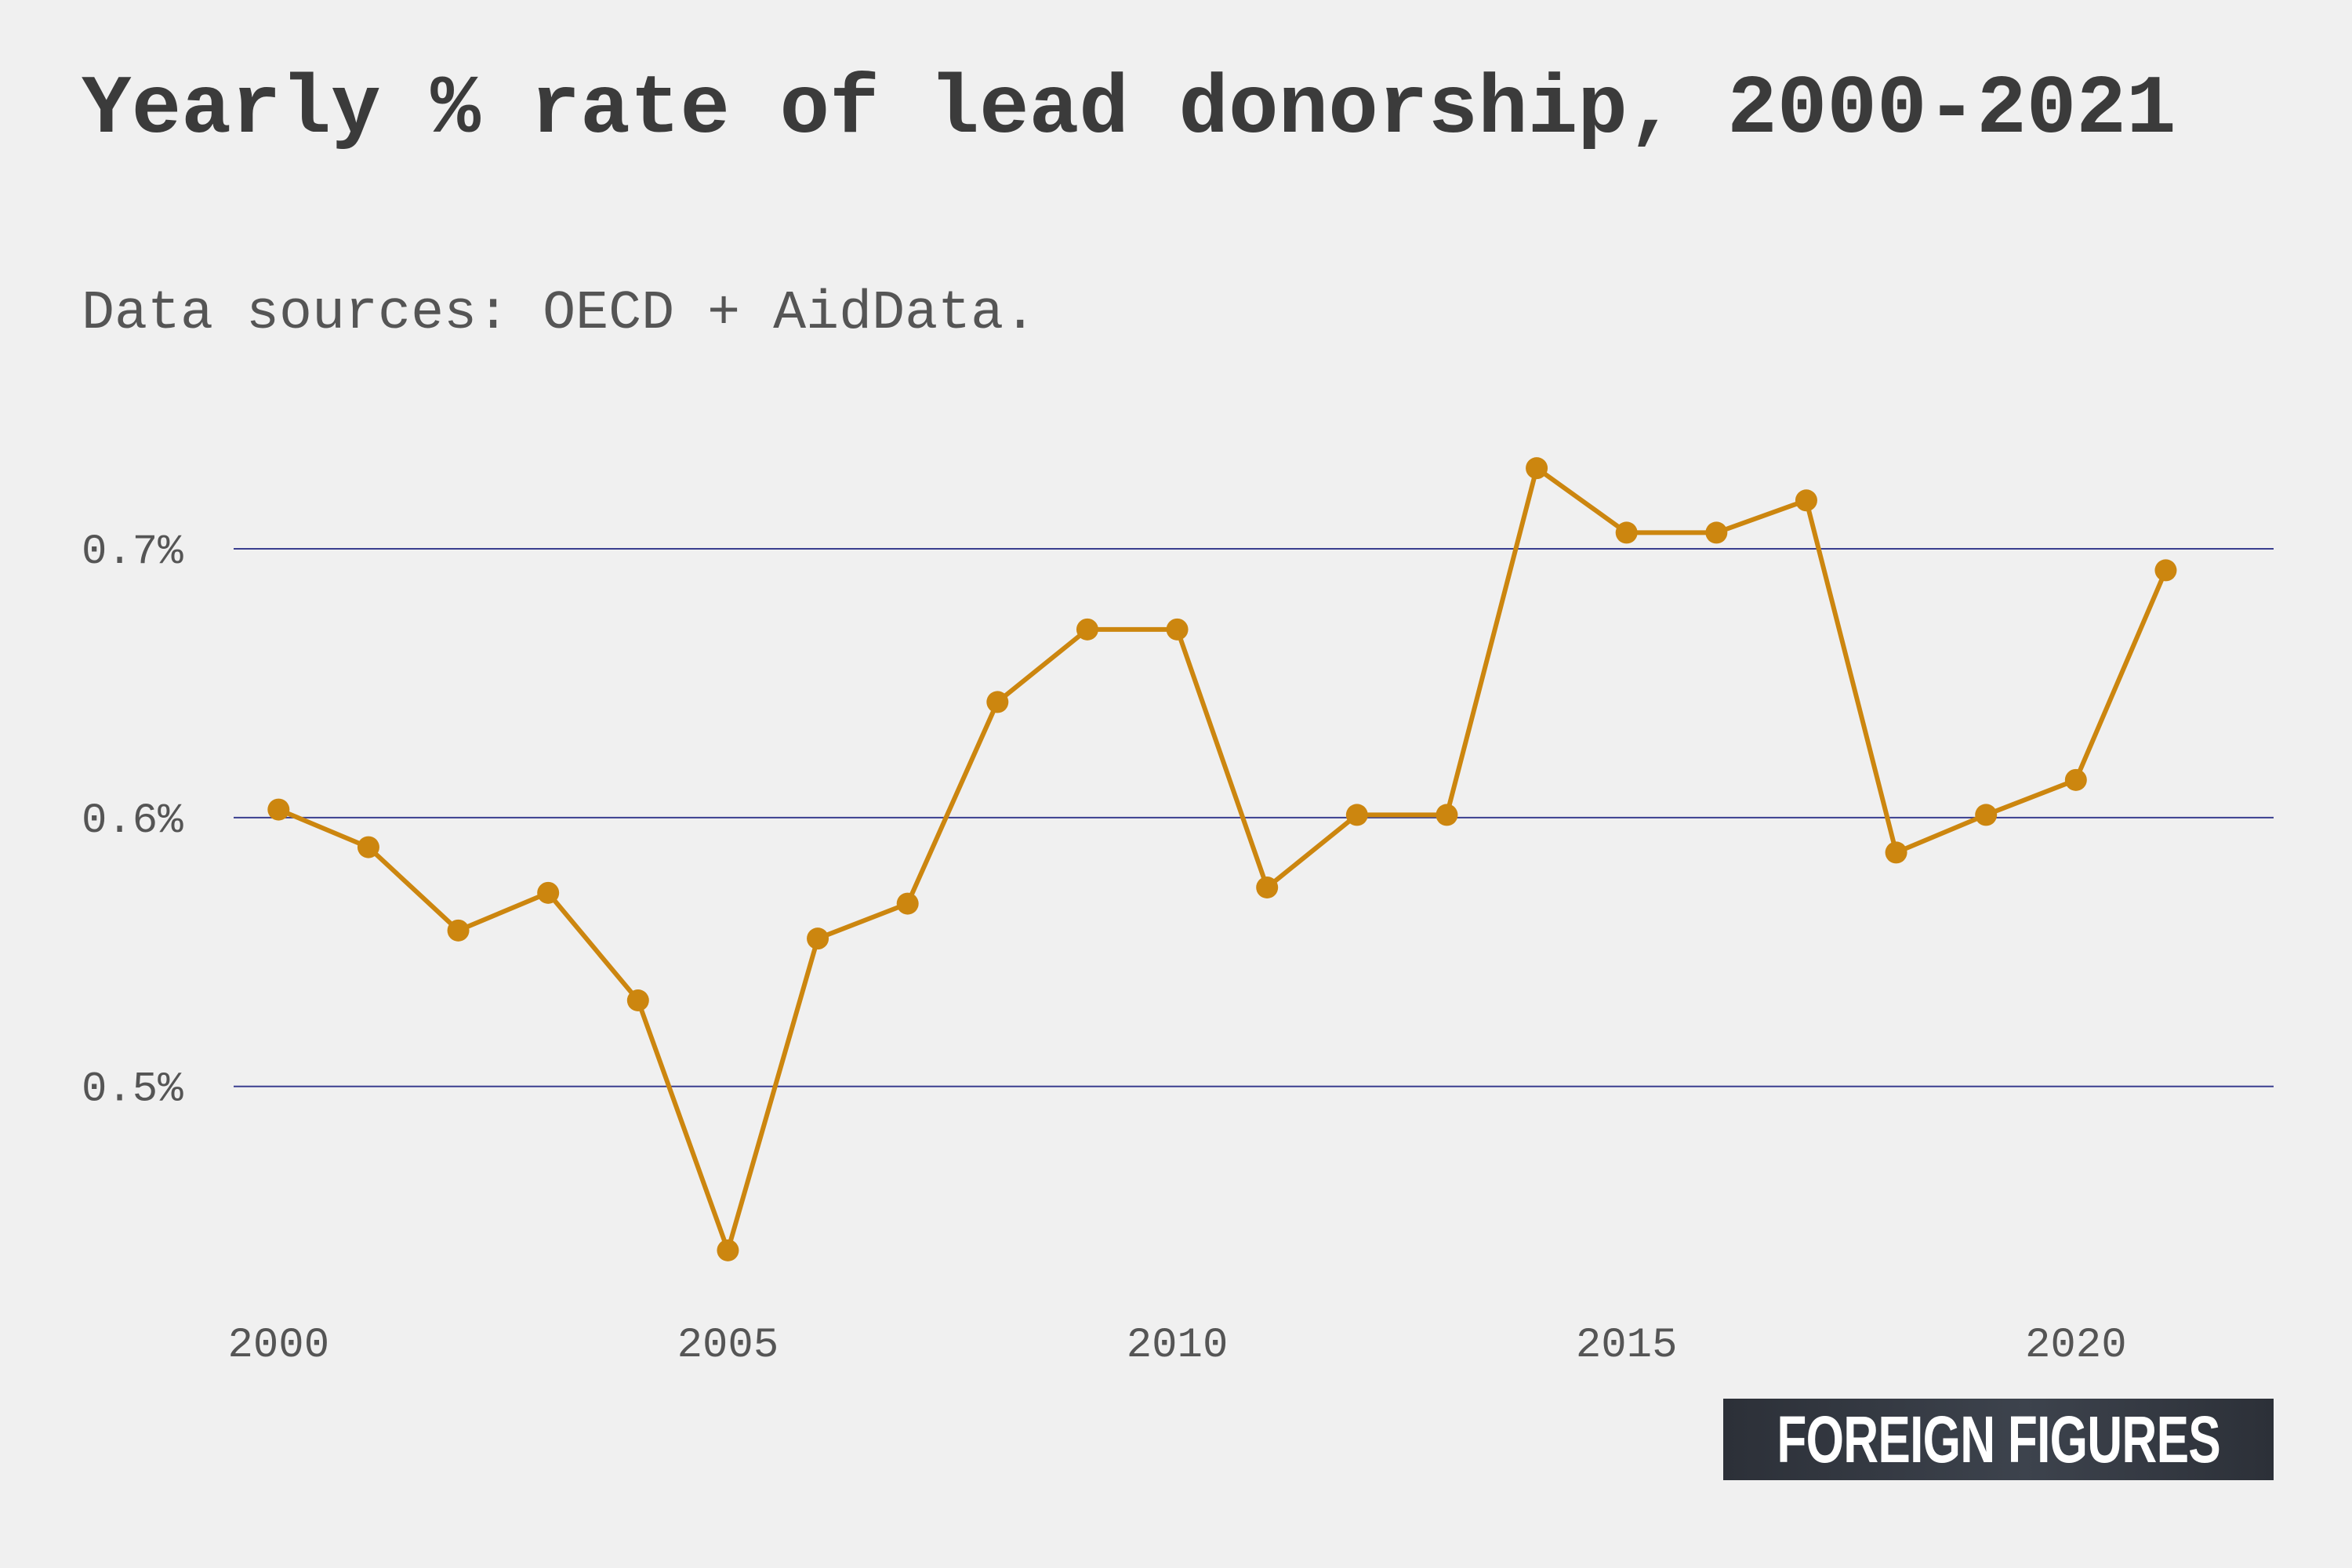 The width and height of the screenshot is (2352, 1568). What do you see at coordinates (728, 1346) in the screenshot?
I see `x-tick-label: 2005` at bounding box center [728, 1346].